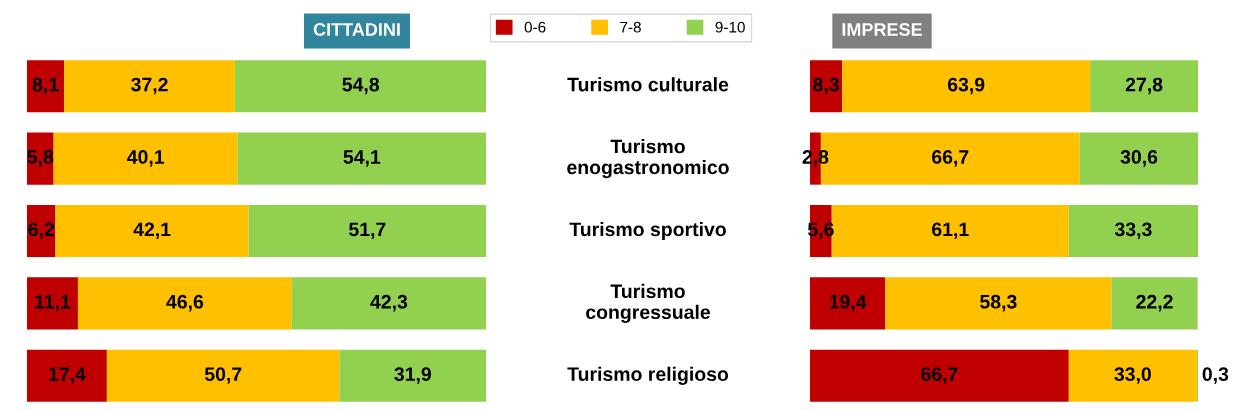  What do you see at coordinates (648, 84) in the screenshot?
I see `y-tick-label: Turismo culturale` at bounding box center [648, 84].